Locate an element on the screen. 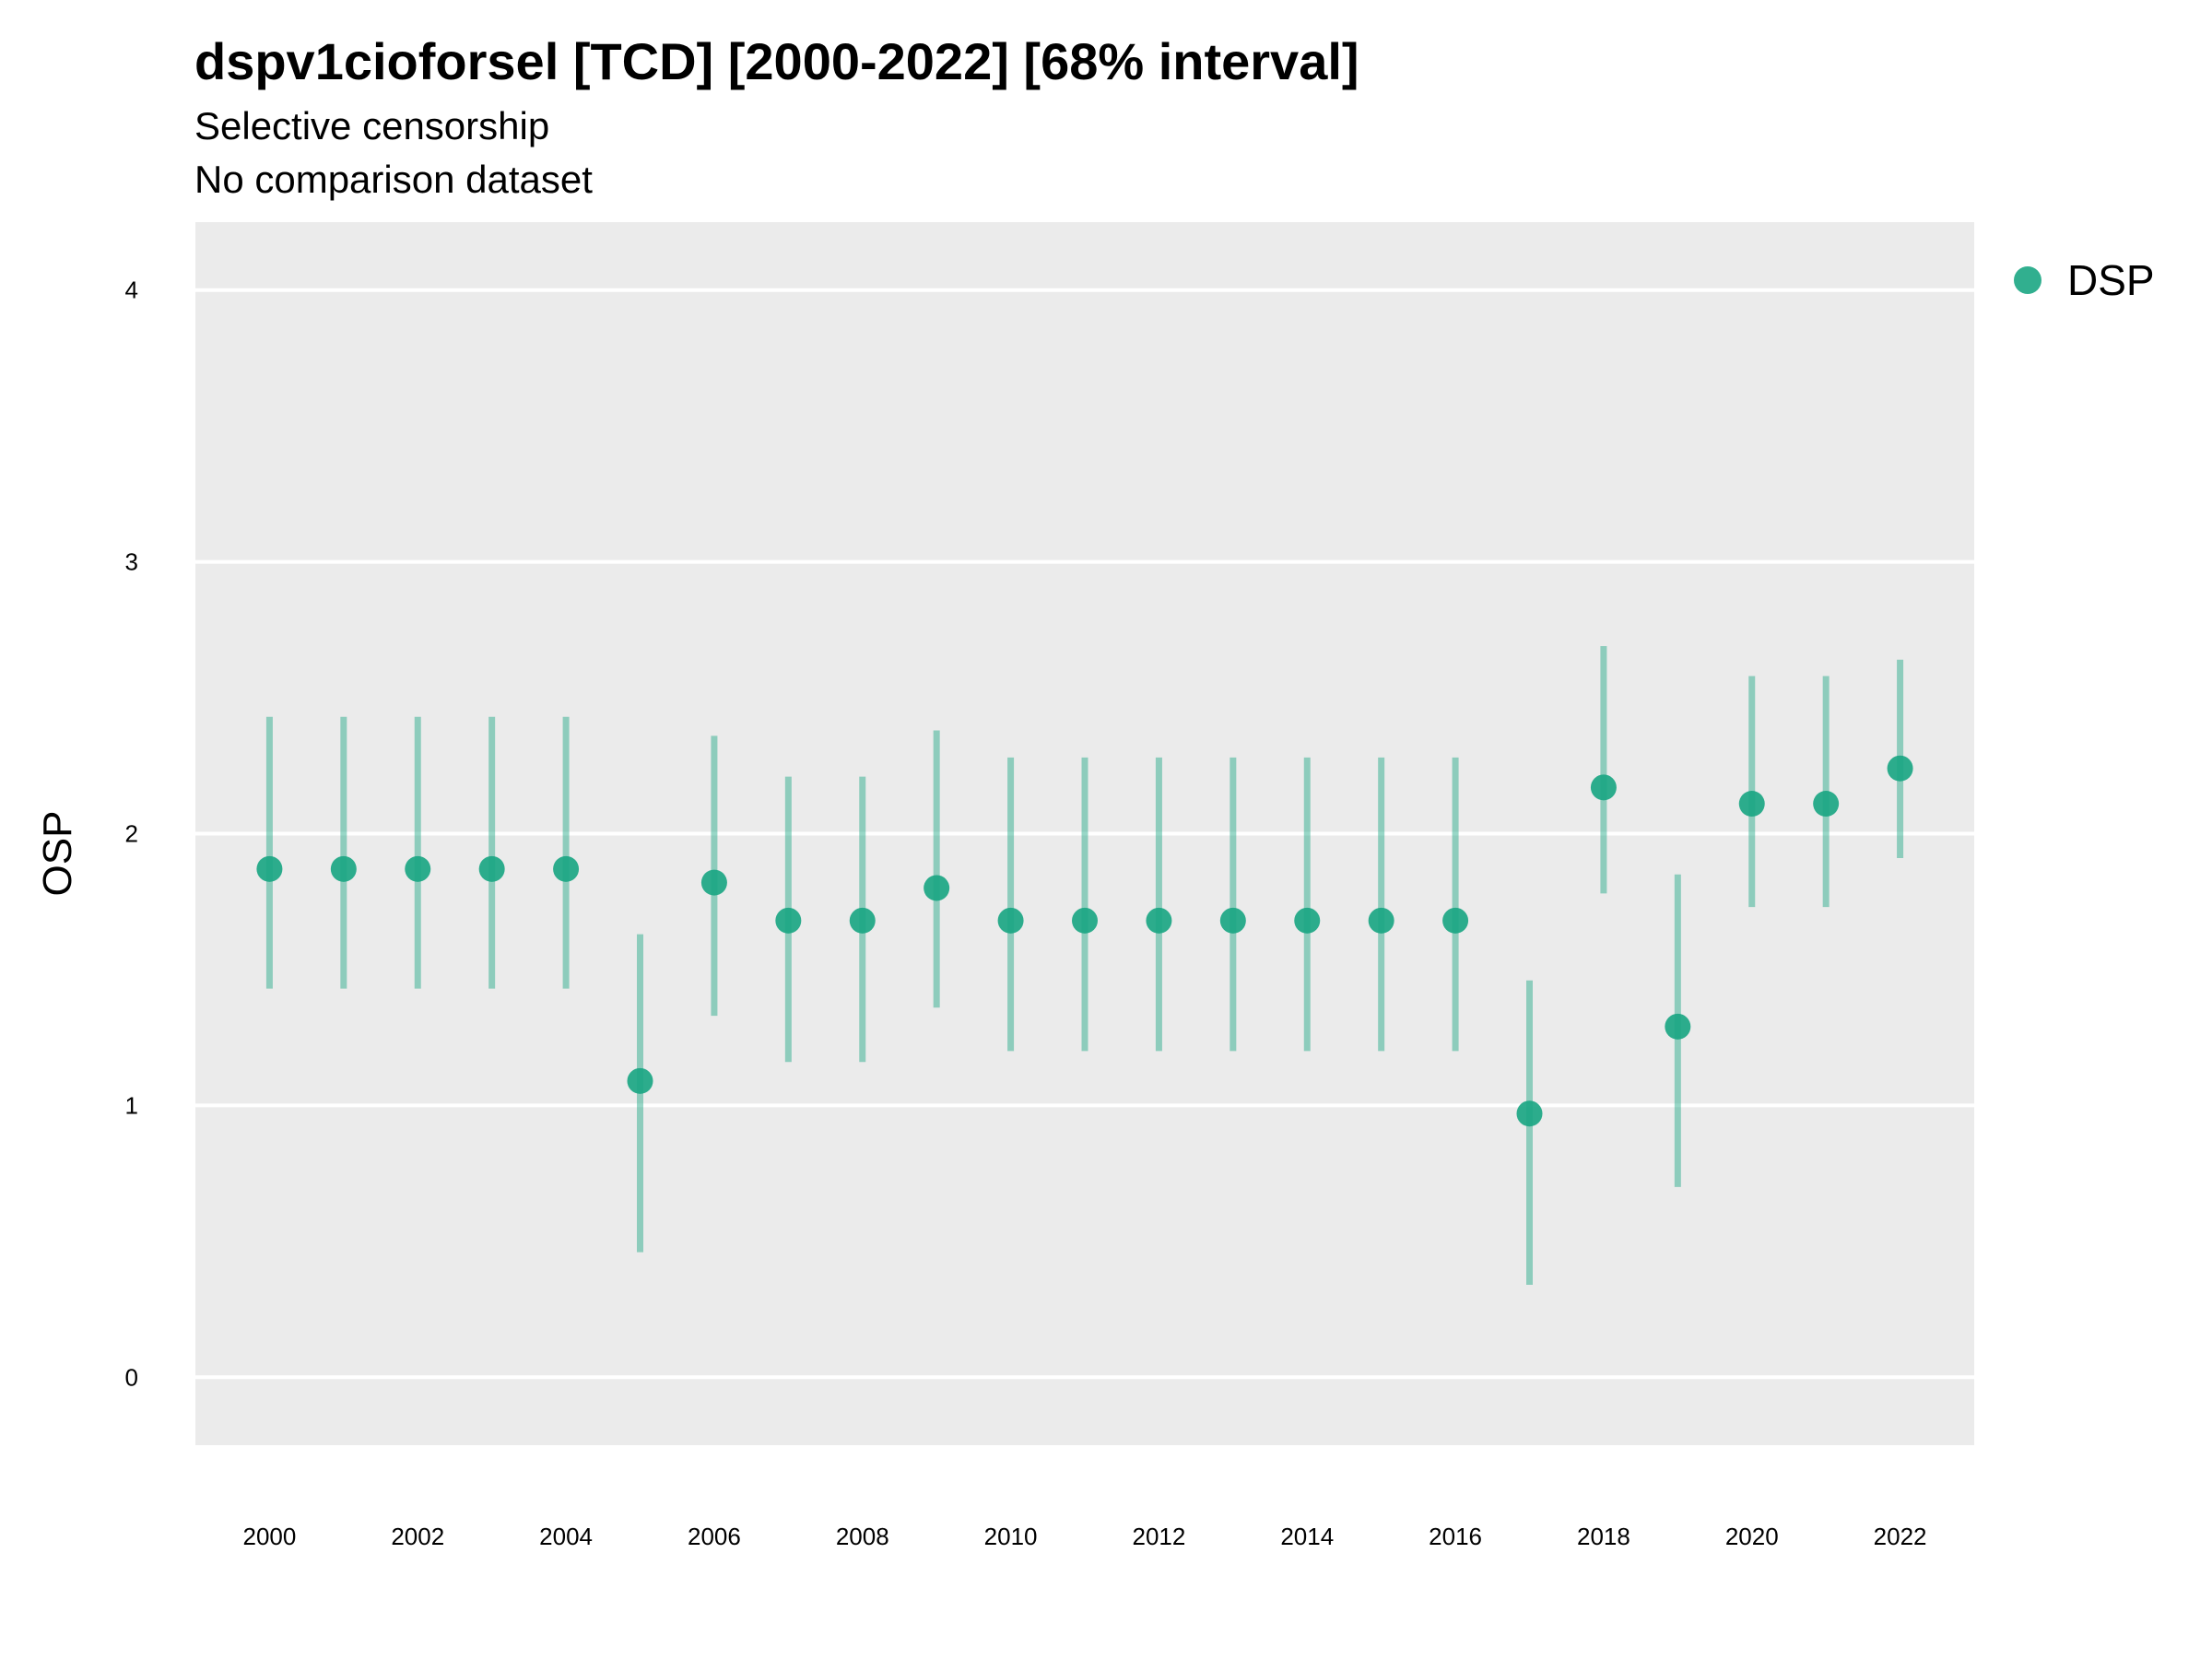 The height and width of the screenshot is (1659, 2212). legend: DSP is located at coordinates (2080, 280).